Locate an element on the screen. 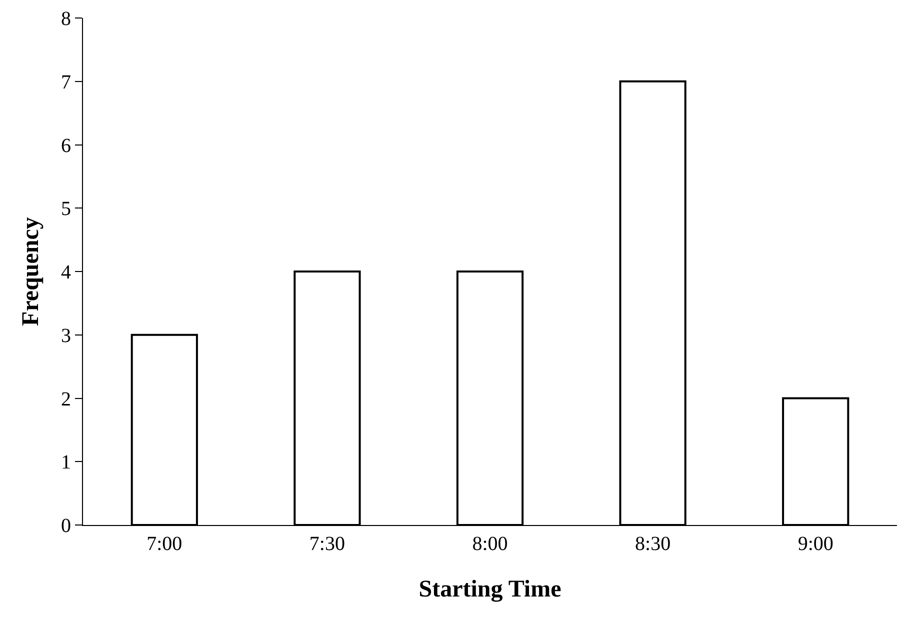  y-tick-label: 1 is located at coordinates (66, 463).